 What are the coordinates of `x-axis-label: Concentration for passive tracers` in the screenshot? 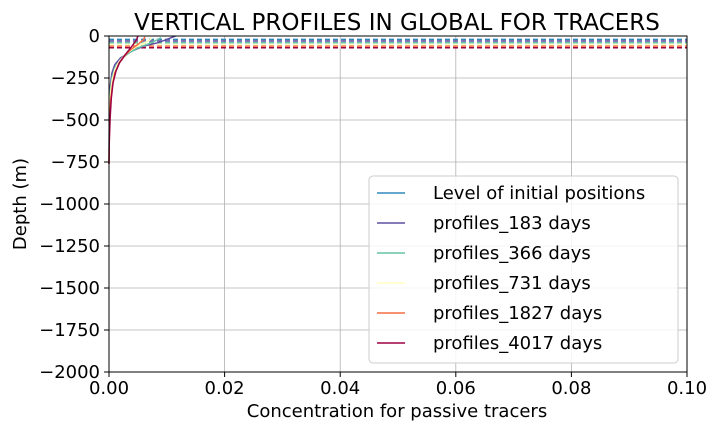 It's located at (397, 411).